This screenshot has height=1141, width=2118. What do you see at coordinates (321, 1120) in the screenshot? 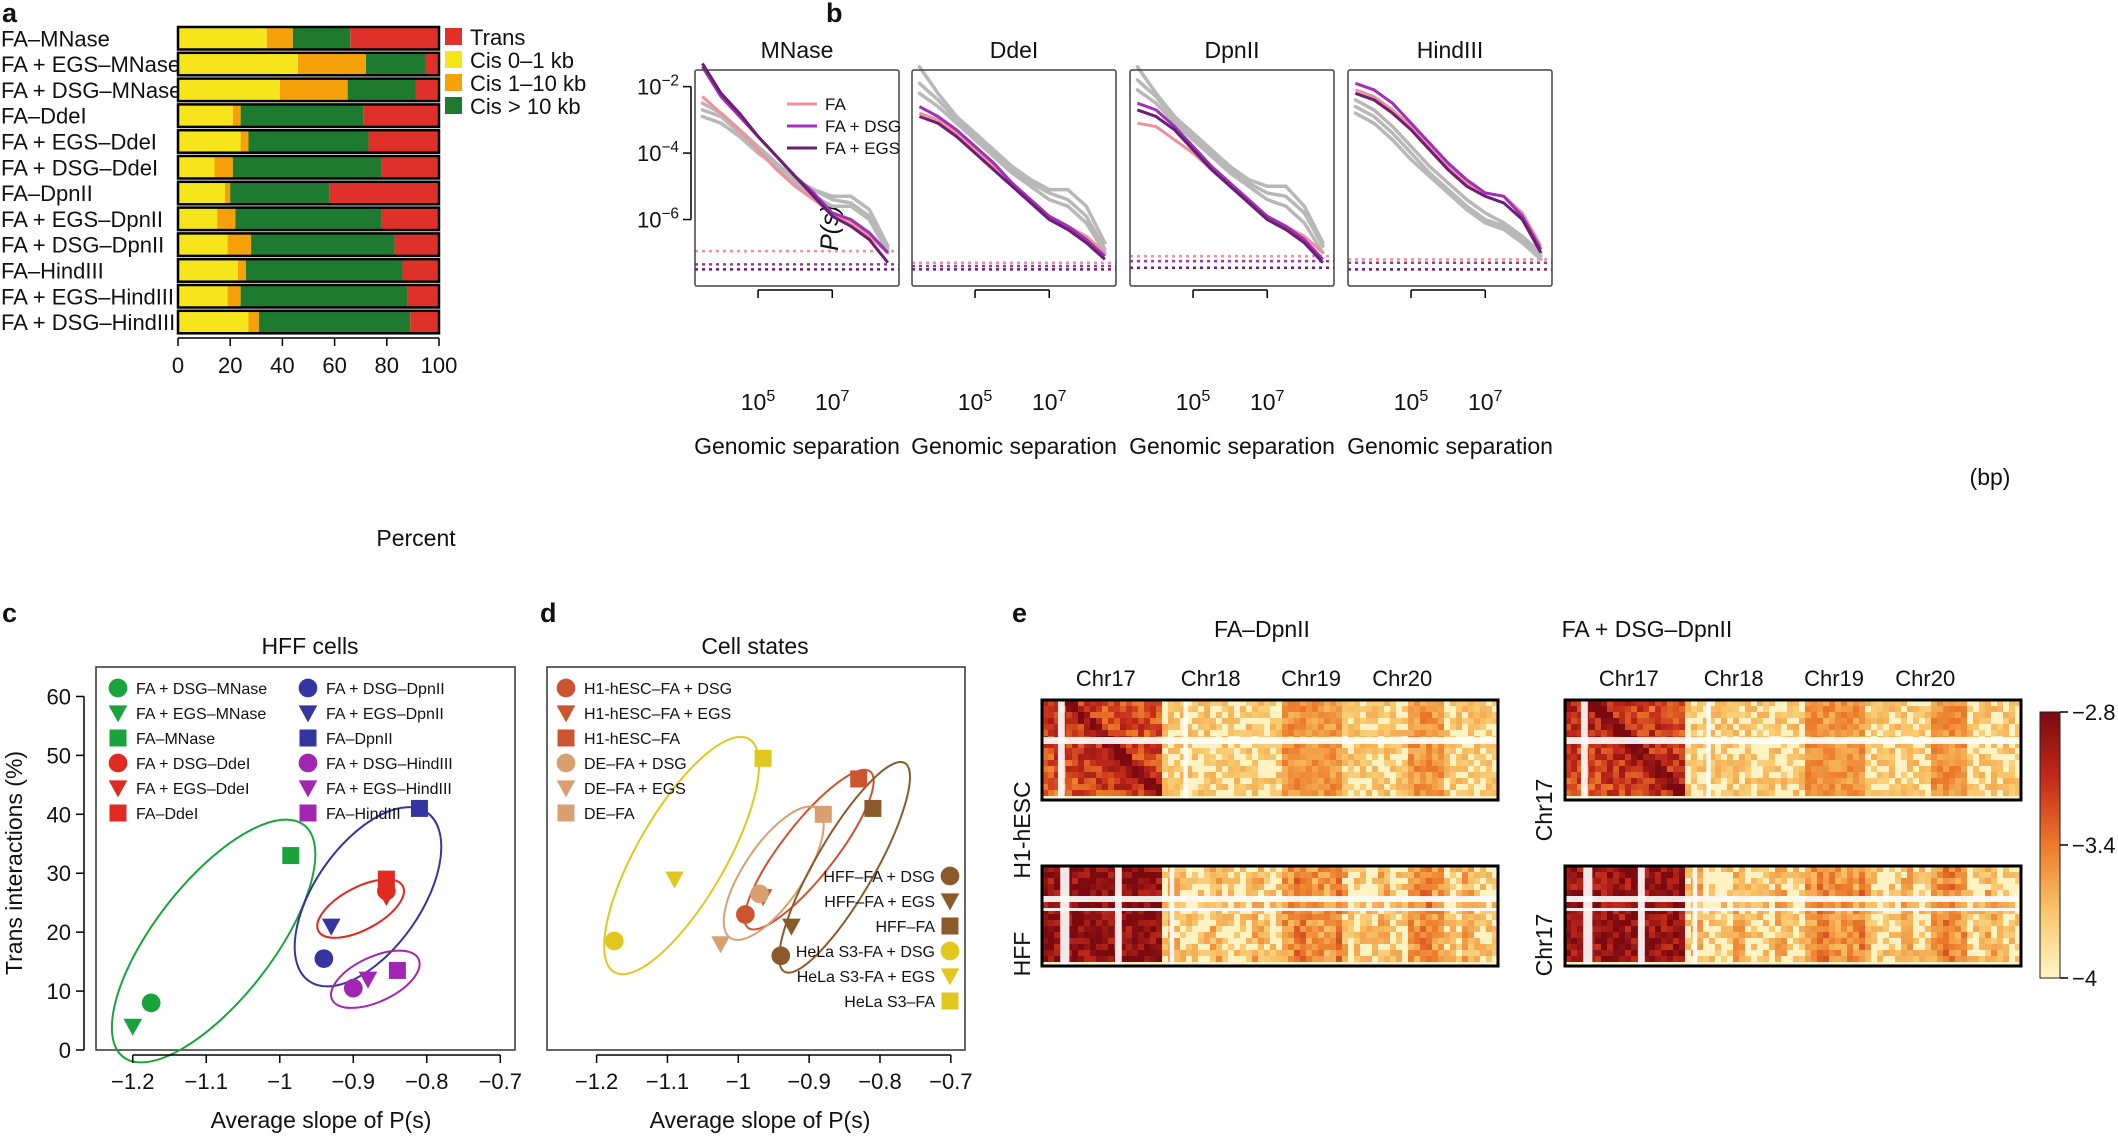
I see `c-xlabel: Average slope of P(s)` at bounding box center [321, 1120].